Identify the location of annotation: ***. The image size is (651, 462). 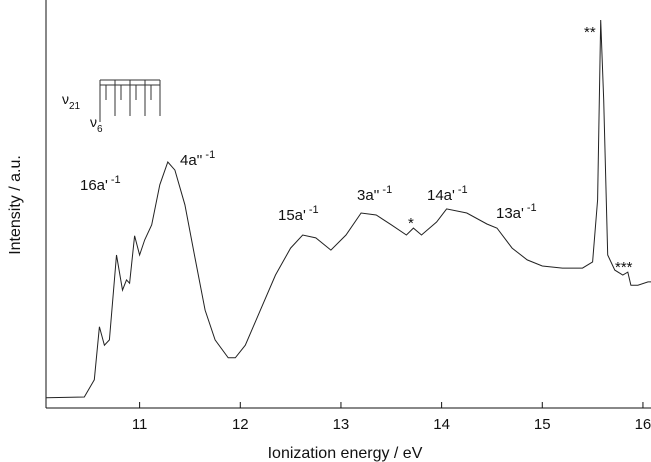
(624, 267).